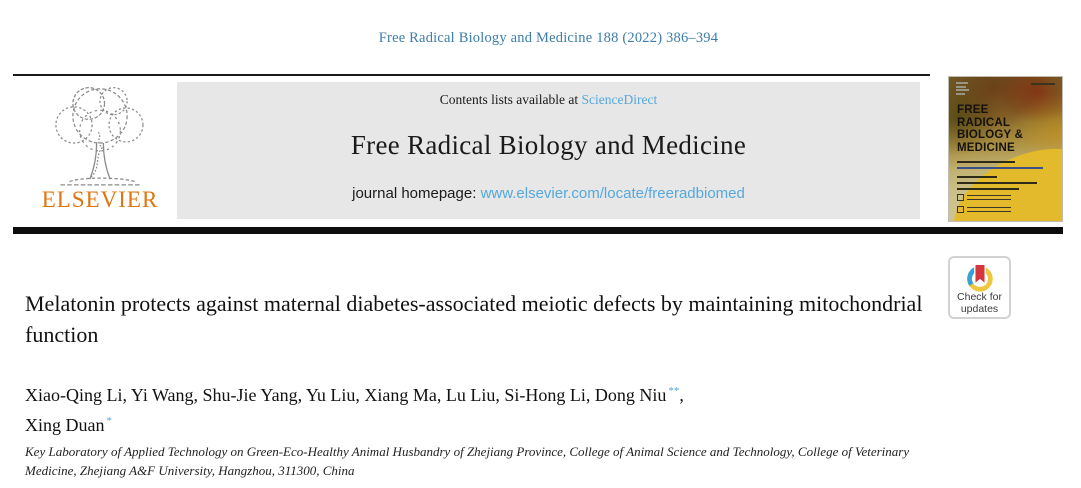 This screenshot has width=1081, height=488. Describe the element at coordinates (1000, 177) in the screenshot. I see `cover-text-lines` at that location.